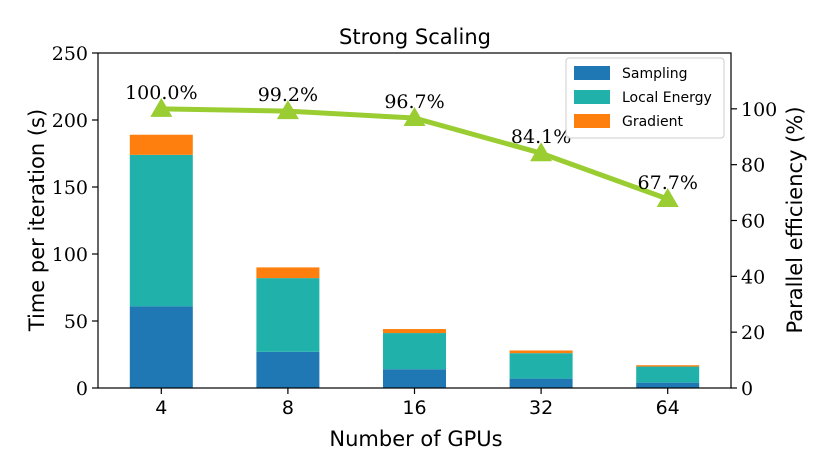  I want to click on y-tick-label-50: 50, so click(76, 322).